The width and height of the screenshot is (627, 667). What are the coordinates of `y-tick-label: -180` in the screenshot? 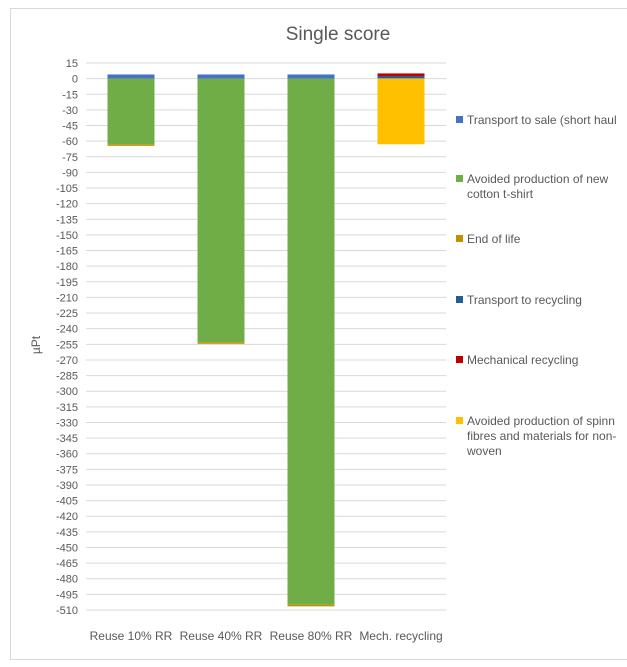 It's located at (67, 267).